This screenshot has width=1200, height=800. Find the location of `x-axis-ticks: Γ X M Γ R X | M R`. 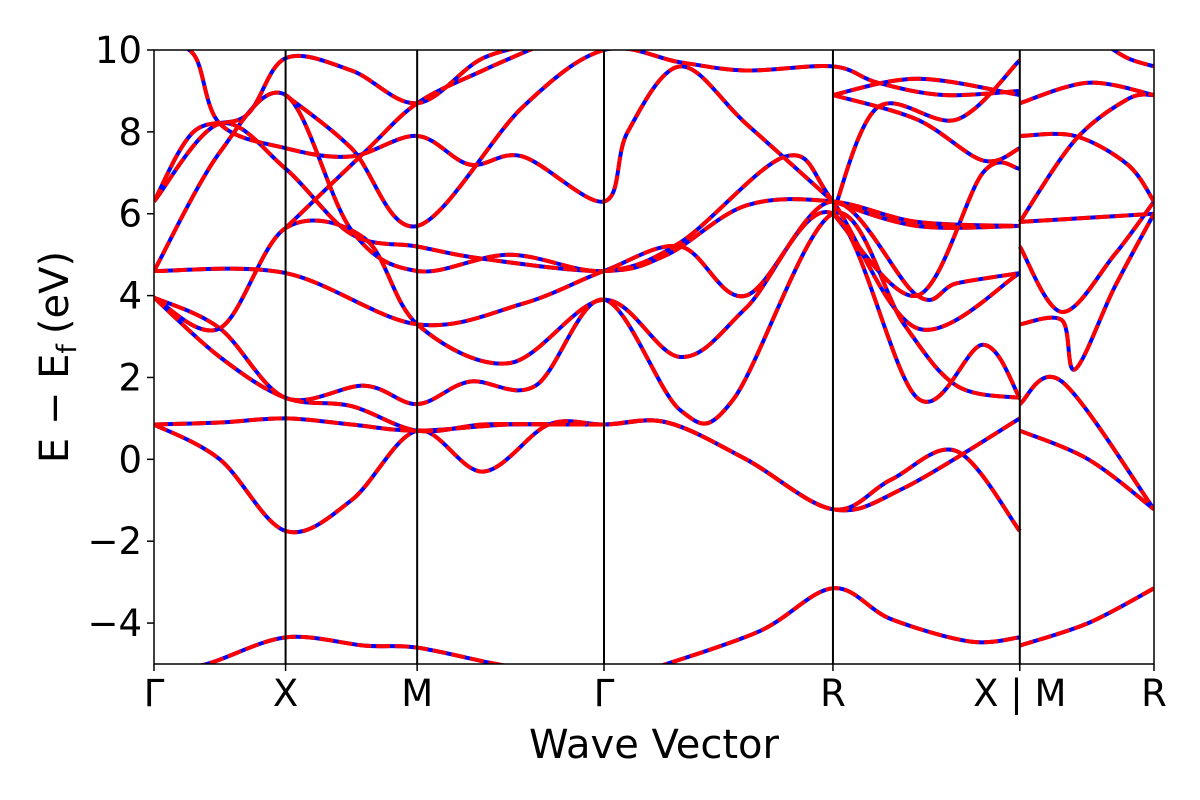

x-axis-ticks: Γ X M Γ R X | M R is located at coordinates (655, 689).